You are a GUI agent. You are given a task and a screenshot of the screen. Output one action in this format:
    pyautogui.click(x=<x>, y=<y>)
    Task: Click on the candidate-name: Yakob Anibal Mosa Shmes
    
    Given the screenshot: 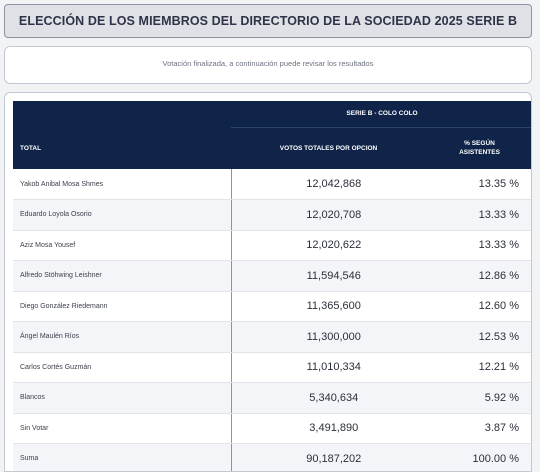 What is the action you would take?
    pyautogui.click(x=122, y=184)
    